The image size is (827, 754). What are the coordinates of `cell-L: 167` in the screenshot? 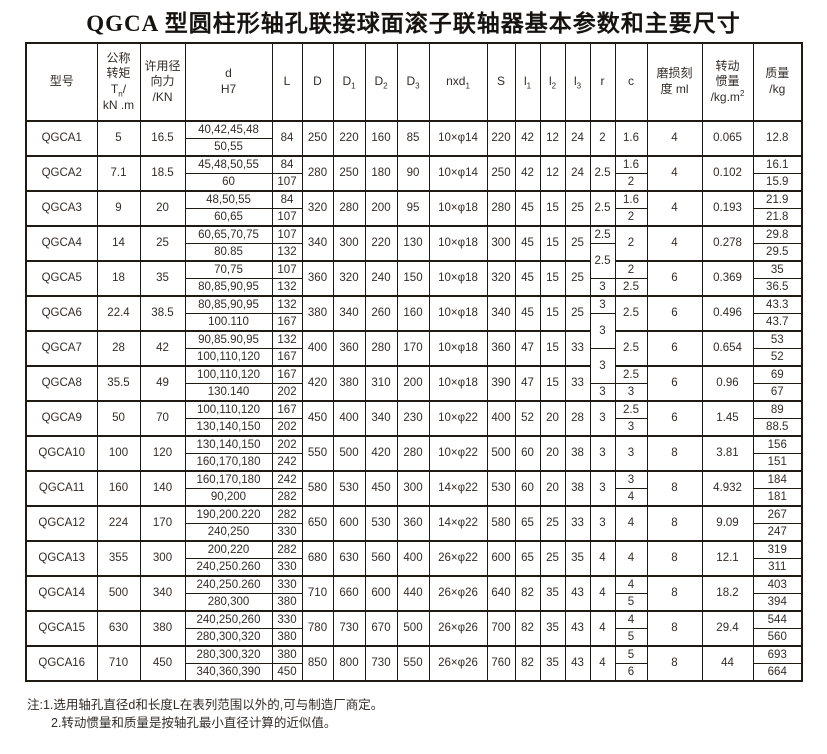 It's located at (287, 357).